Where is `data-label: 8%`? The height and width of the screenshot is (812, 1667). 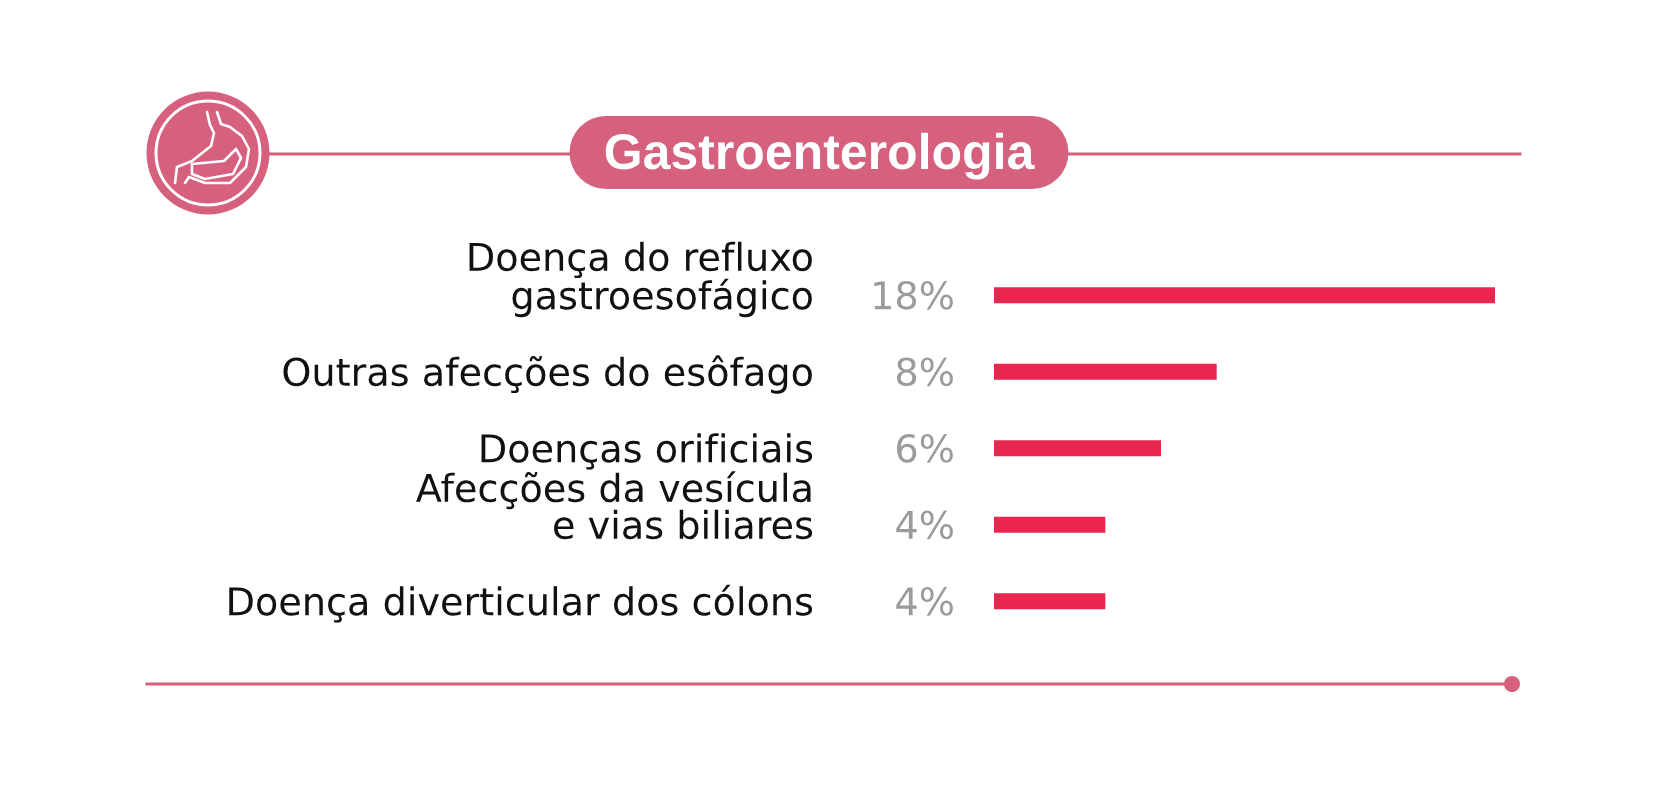
data-label: 8% is located at coordinates (925, 372).